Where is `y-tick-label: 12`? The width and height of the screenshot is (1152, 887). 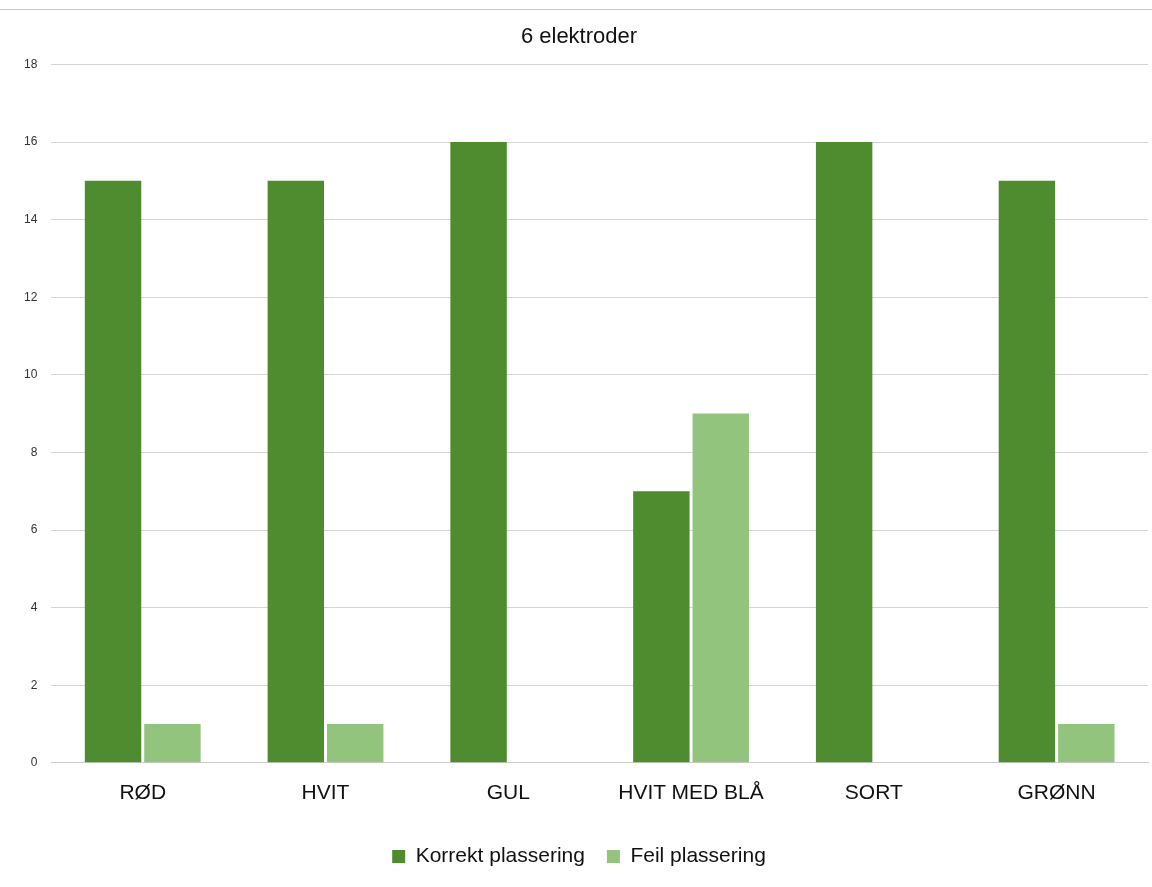 y-tick-label: 12 is located at coordinates (30, 296).